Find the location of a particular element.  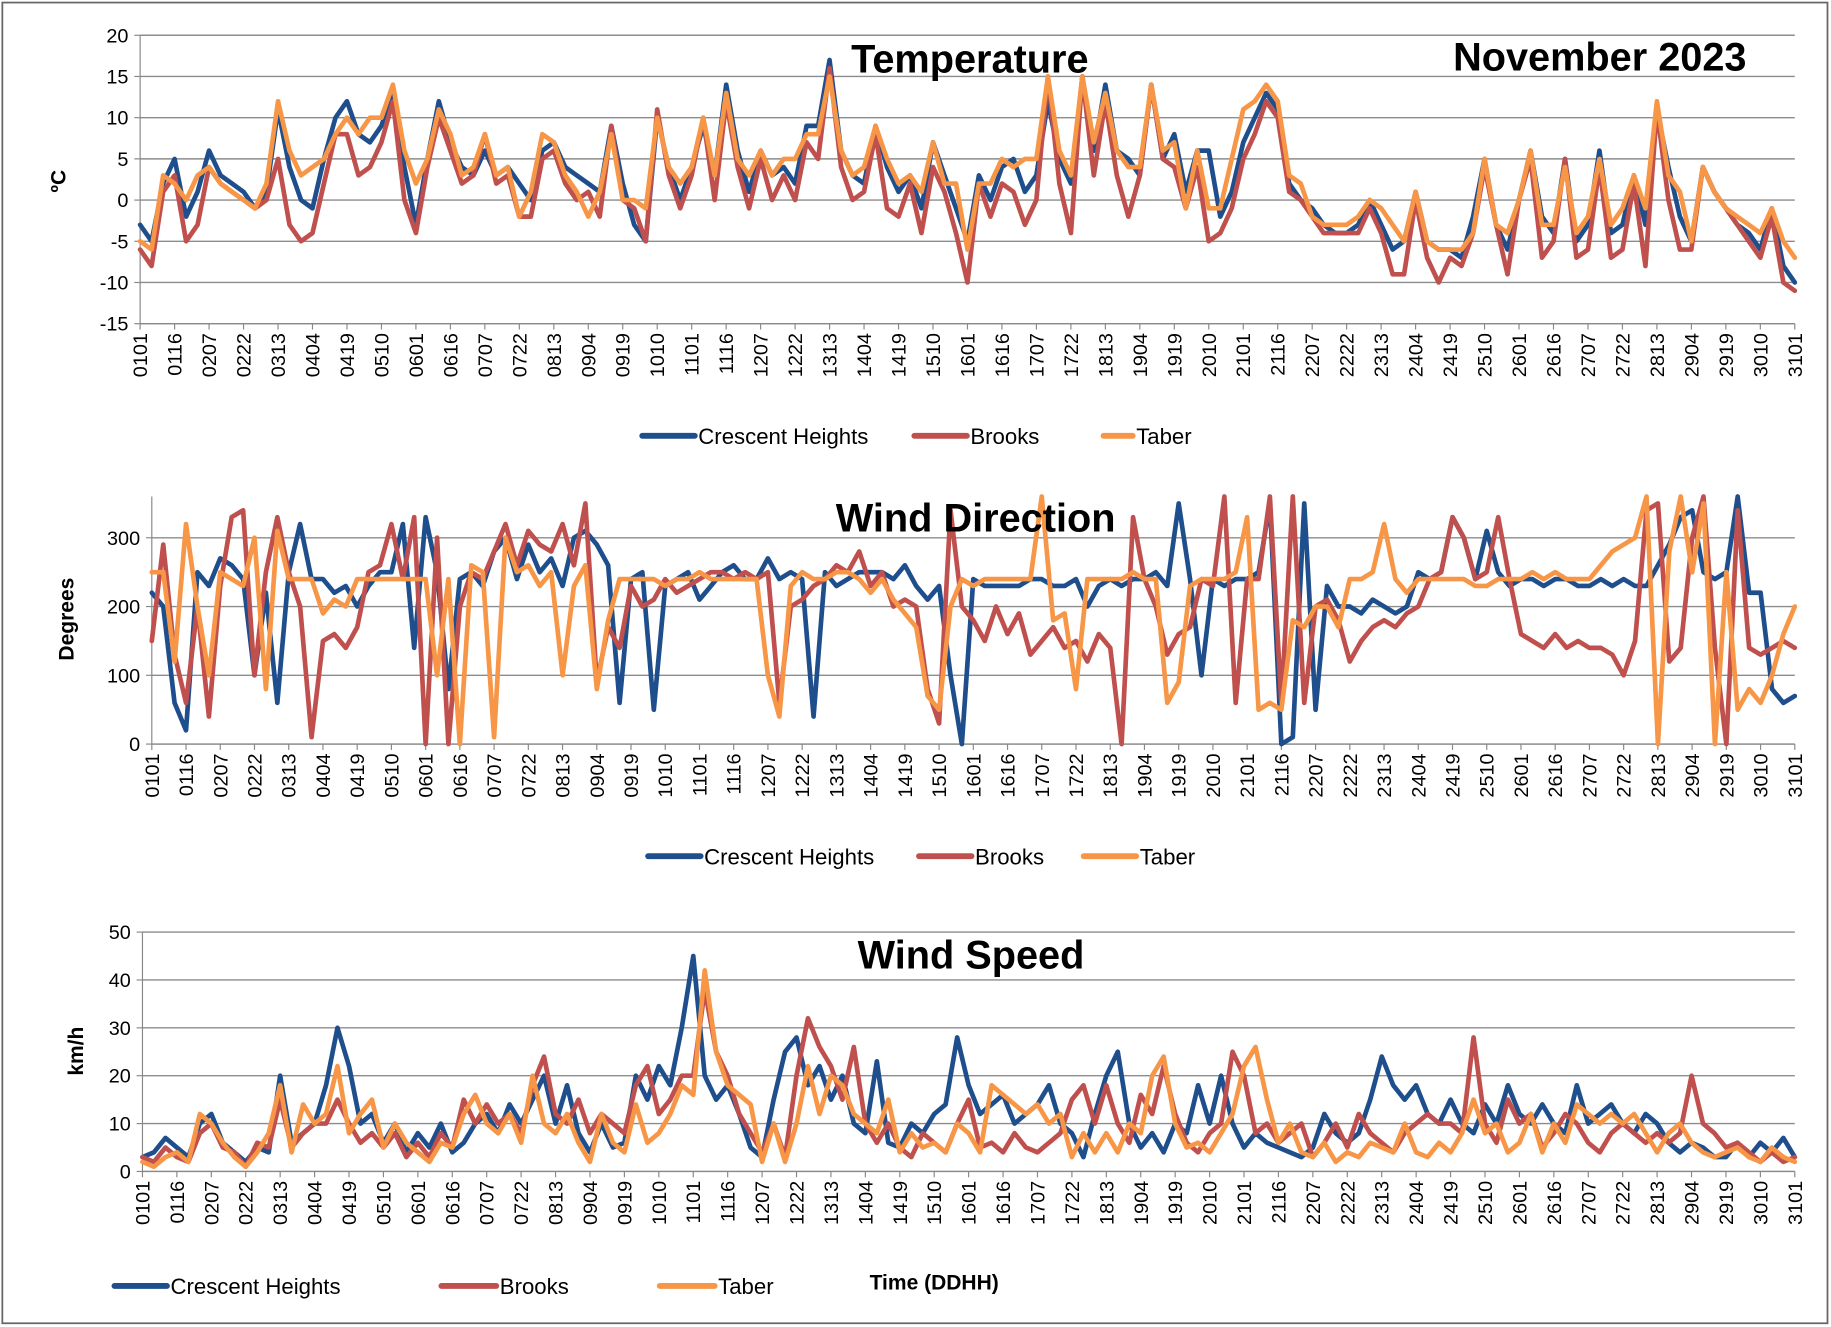

y-tick-label: 20 is located at coordinates (117, 36).